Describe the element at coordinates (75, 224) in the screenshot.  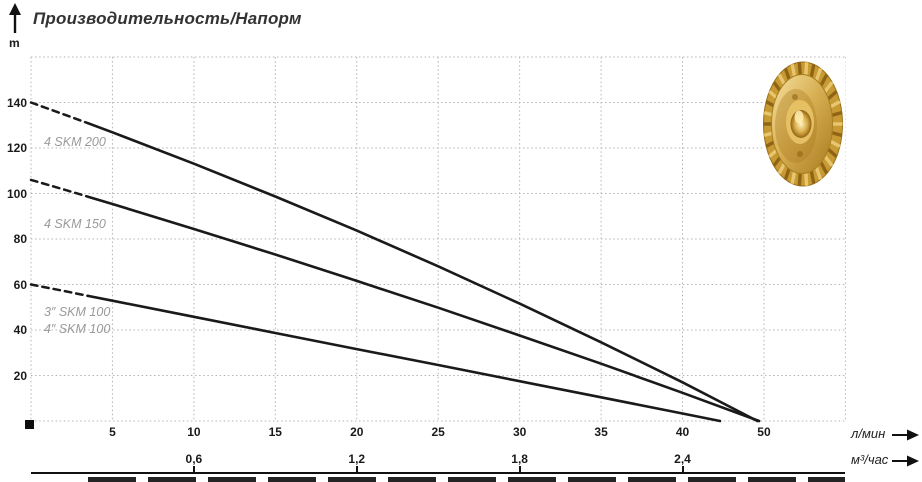
I see `curve-label-4skm150: 4 SKM 150` at that location.